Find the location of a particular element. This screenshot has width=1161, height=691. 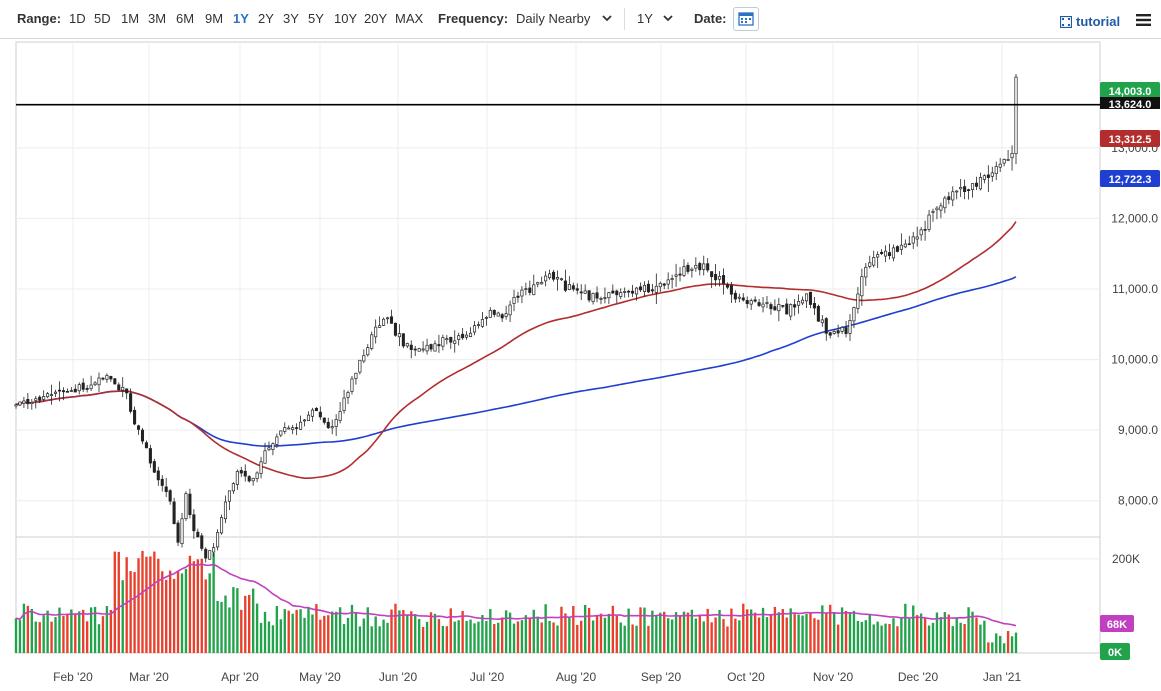

date-picker-button is located at coordinates (746, 19).